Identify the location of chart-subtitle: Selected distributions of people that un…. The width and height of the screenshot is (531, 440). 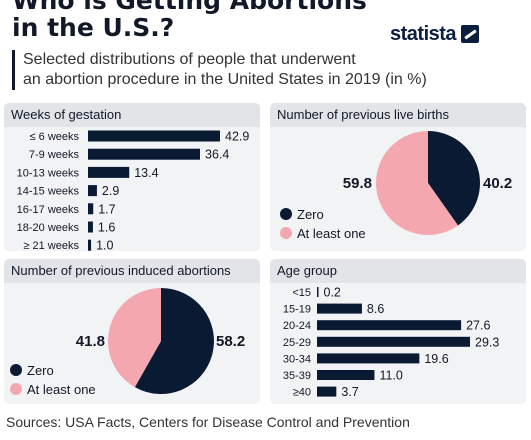
(219, 70).